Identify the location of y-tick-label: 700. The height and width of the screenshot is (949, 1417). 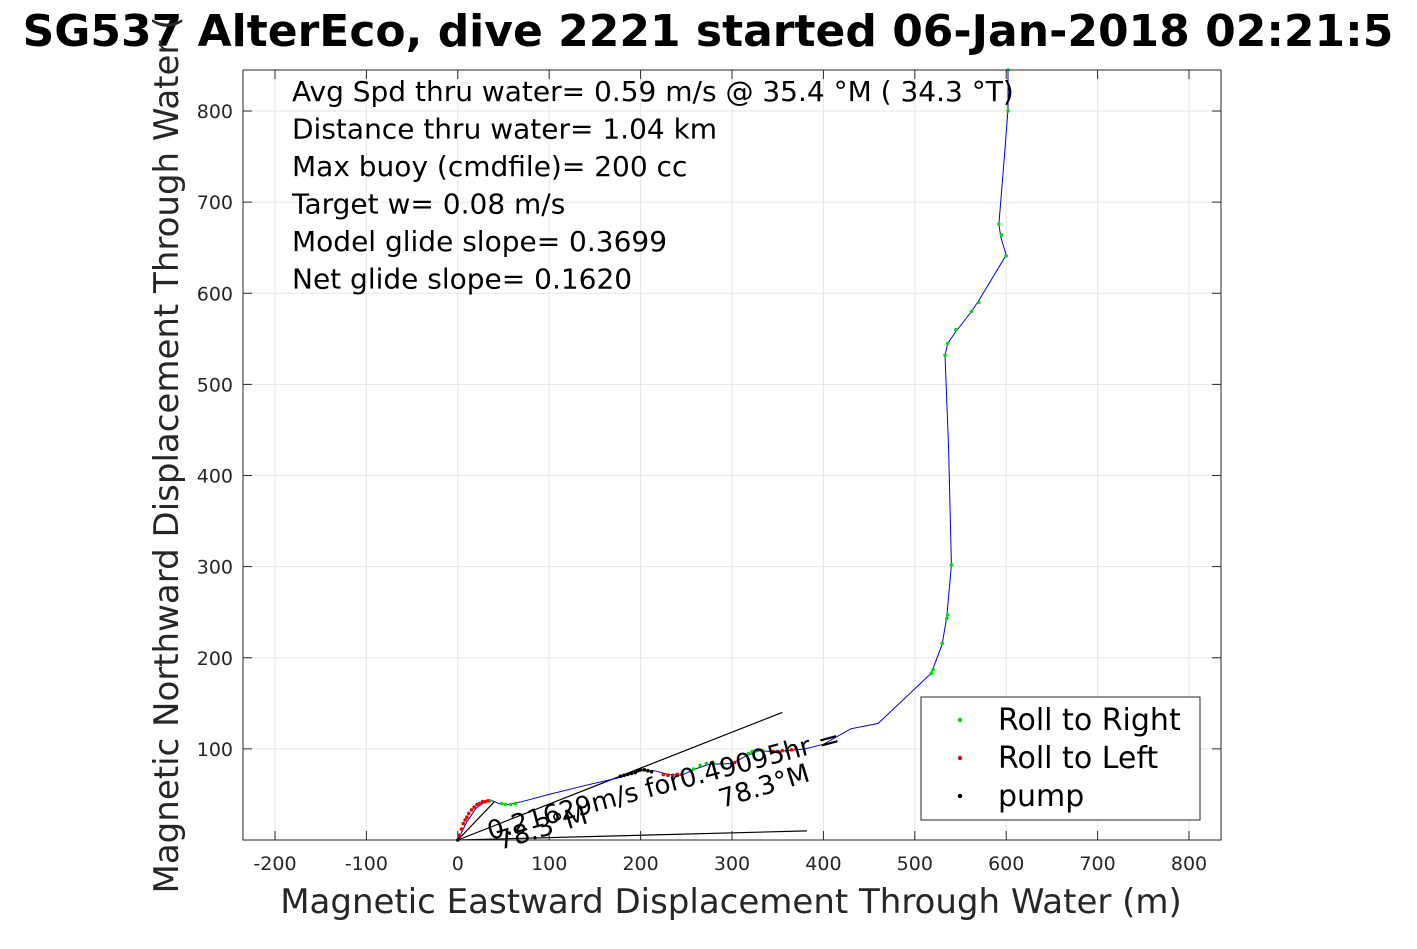
(215, 203).